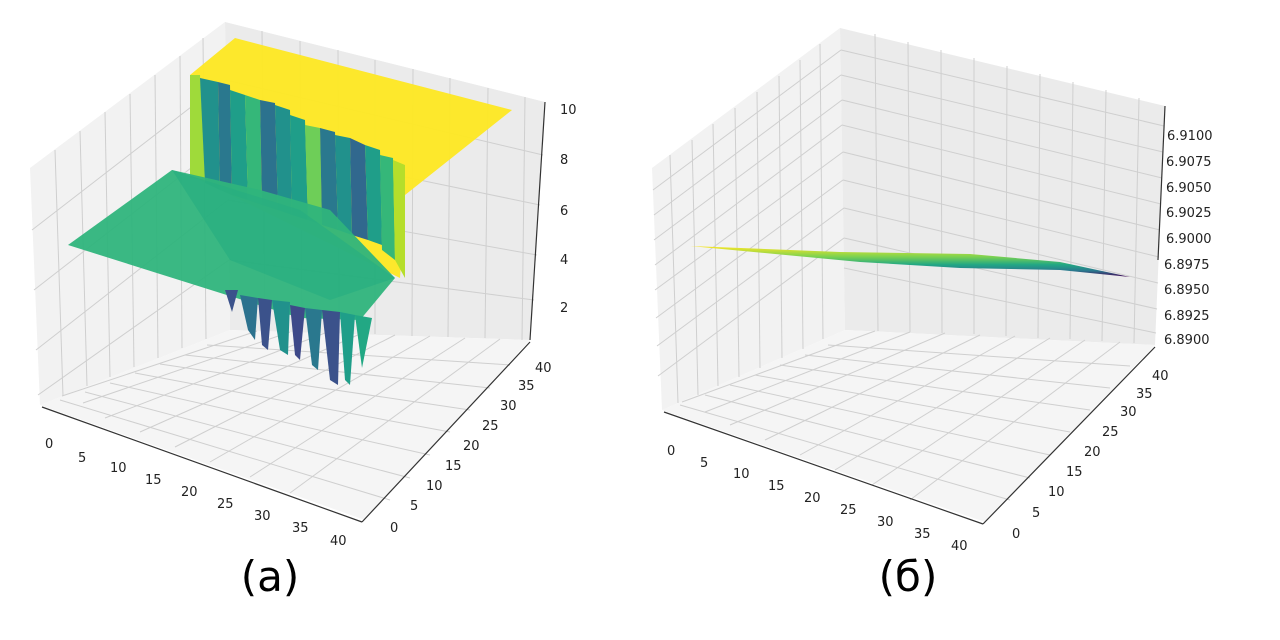 This screenshot has width=1280, height=640. I want to click on surface-transition-stripes, so click(297, 176).